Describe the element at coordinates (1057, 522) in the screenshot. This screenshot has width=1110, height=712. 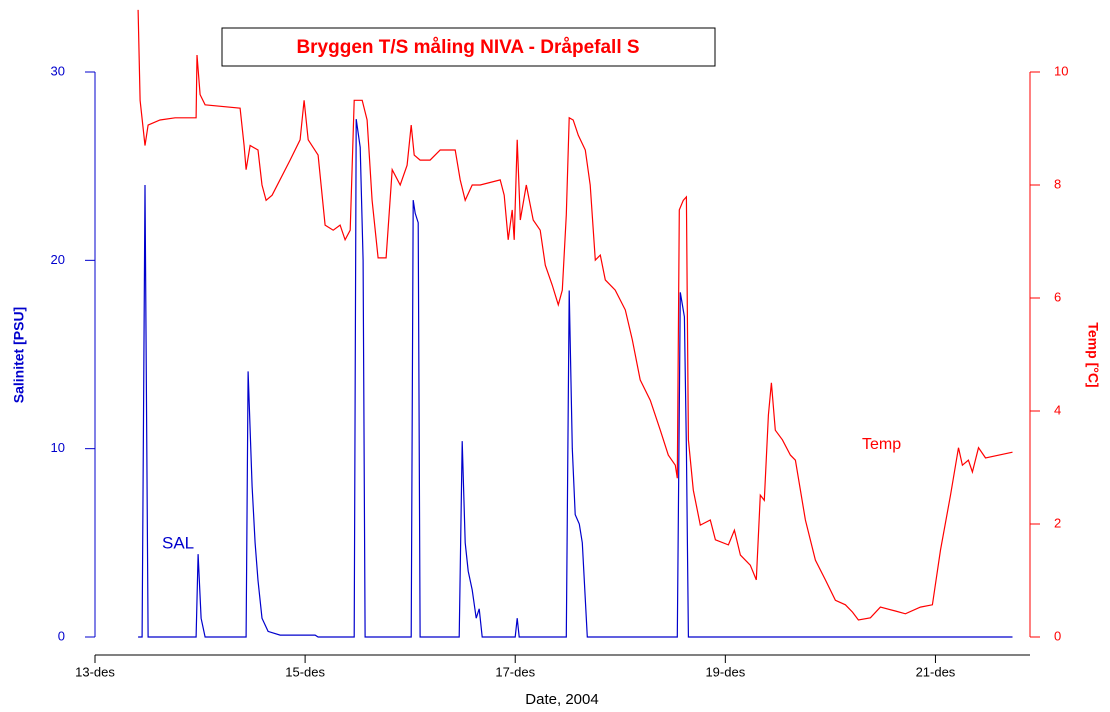
I see `y2-tick-label: 2` at that location.